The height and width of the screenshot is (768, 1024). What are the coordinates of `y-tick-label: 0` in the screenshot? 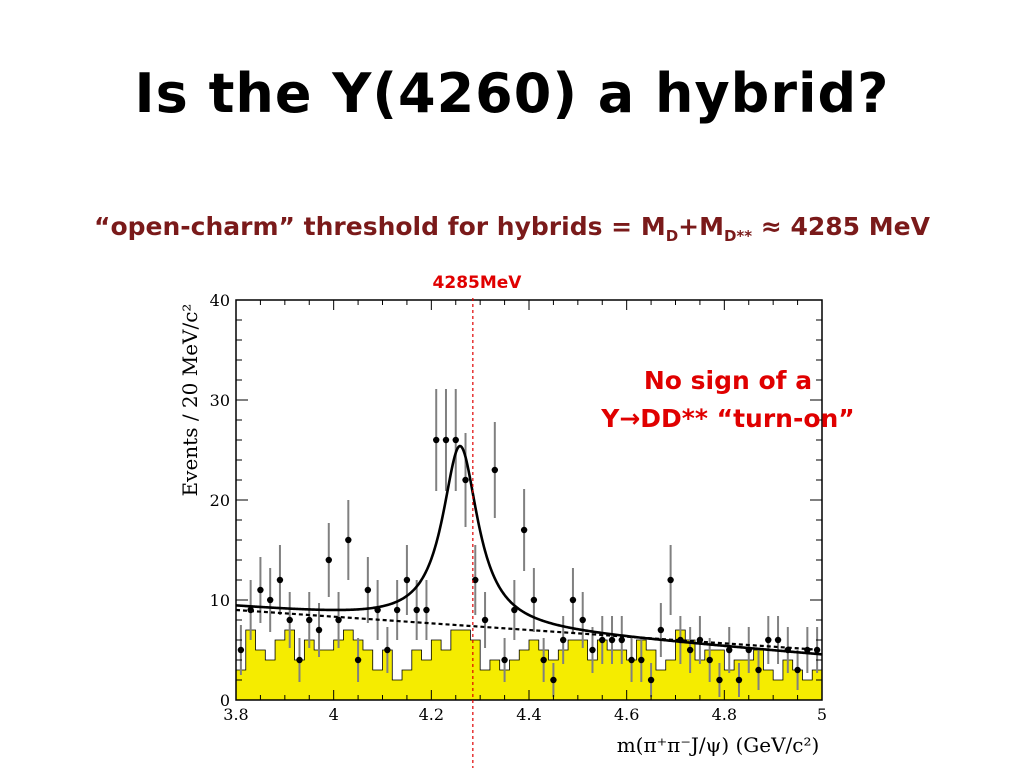 It's located at (225, 700).